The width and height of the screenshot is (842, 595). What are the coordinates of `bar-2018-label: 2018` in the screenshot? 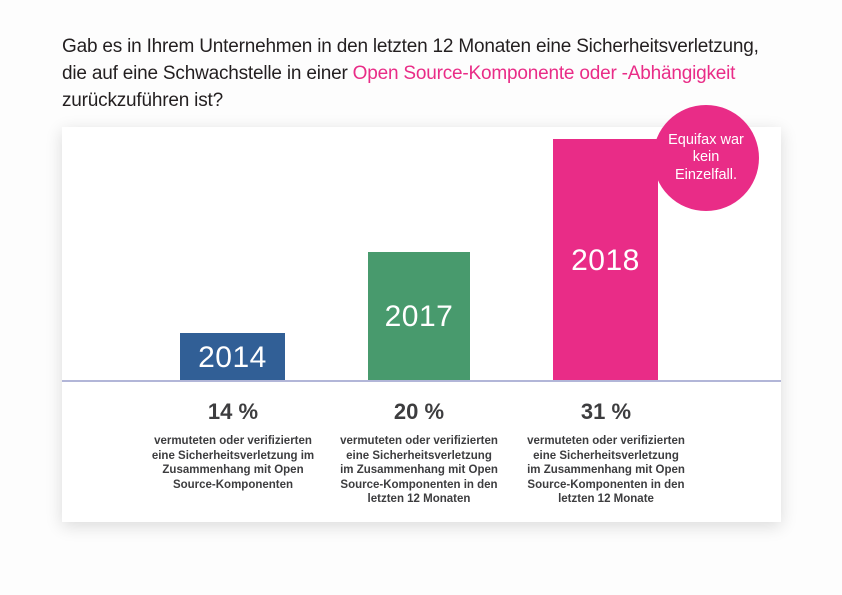 It's located at (605, 260).